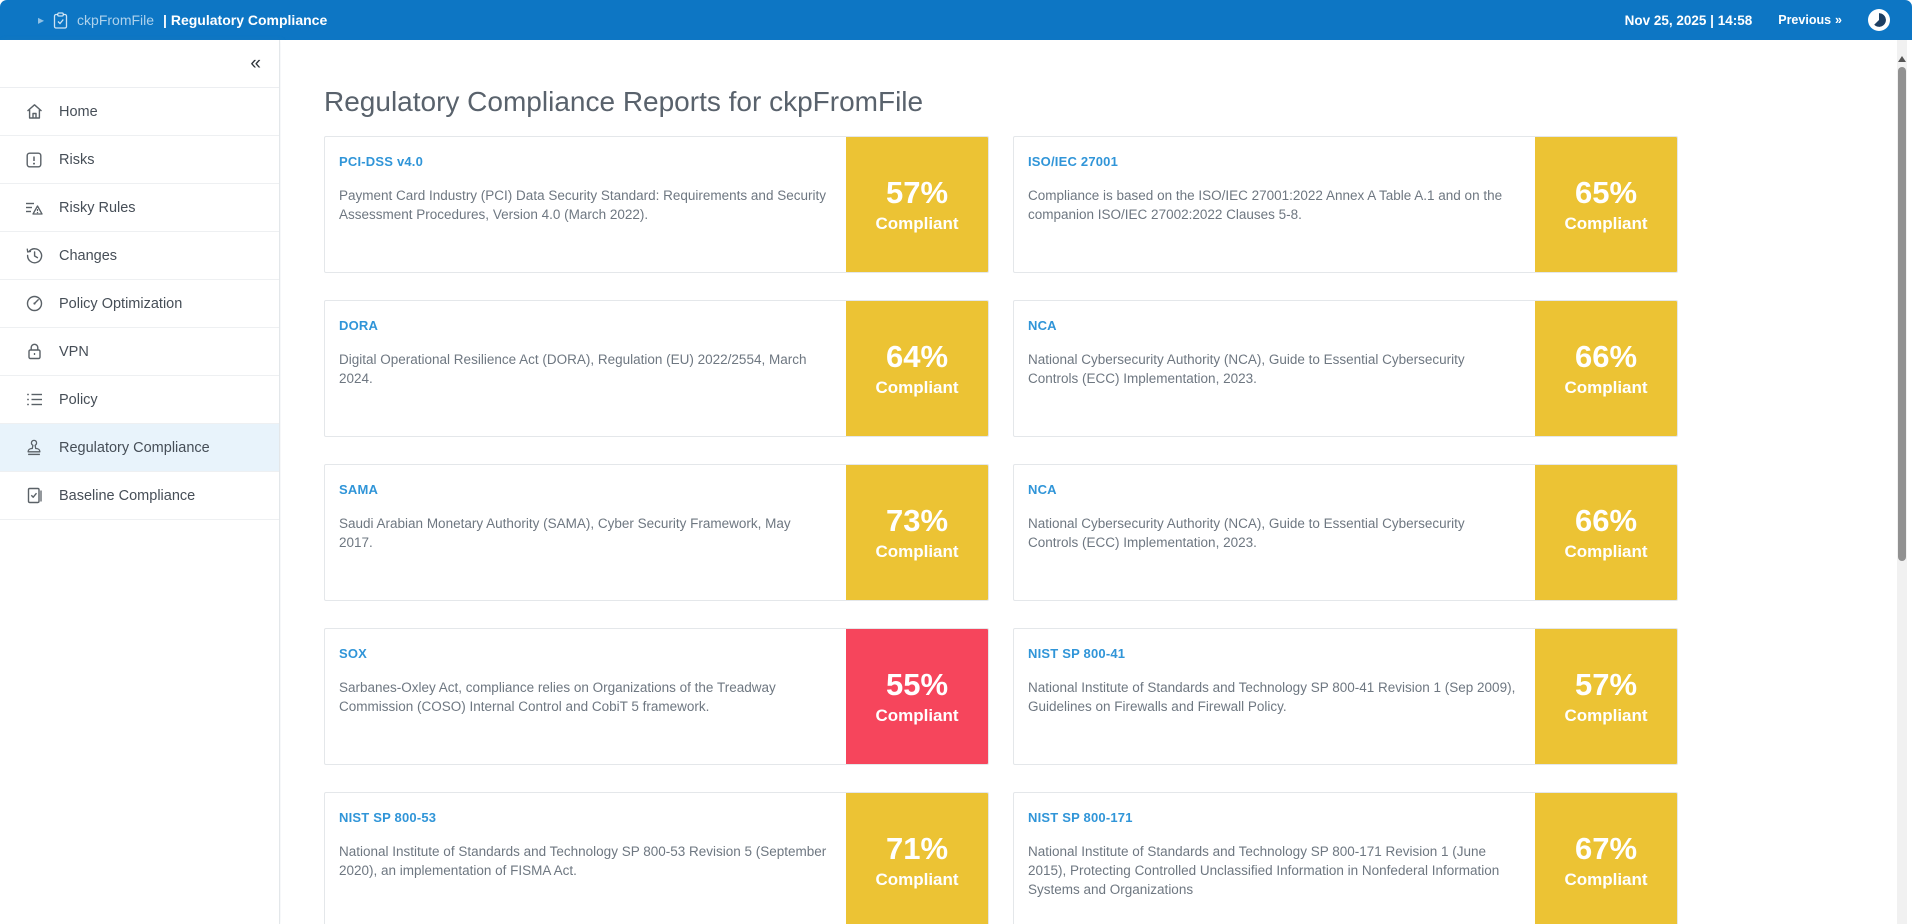 The height and width of the screenshot is (924, 1912). I want to click on previous-button: Previous», so click(1810, 20).